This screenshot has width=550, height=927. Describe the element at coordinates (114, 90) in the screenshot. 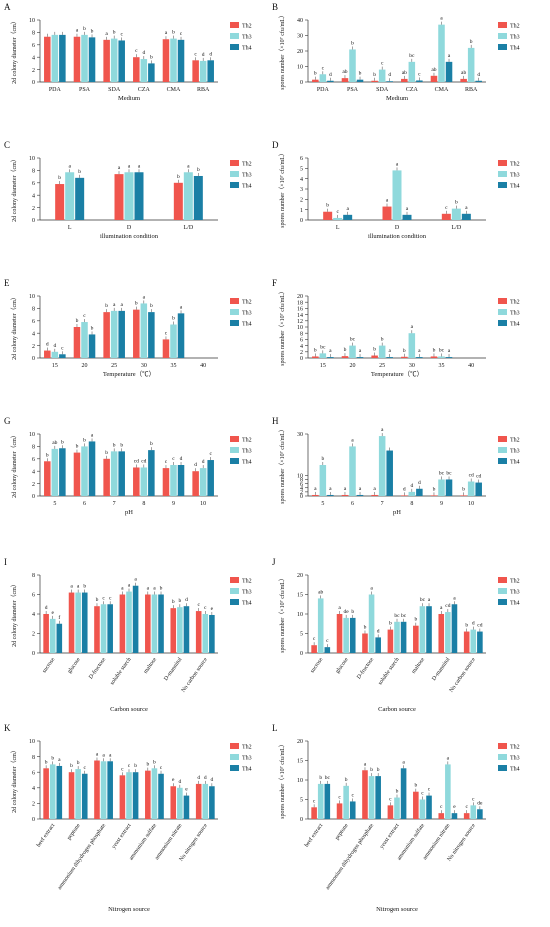

I see `x-tick-label: SDA` at that location.